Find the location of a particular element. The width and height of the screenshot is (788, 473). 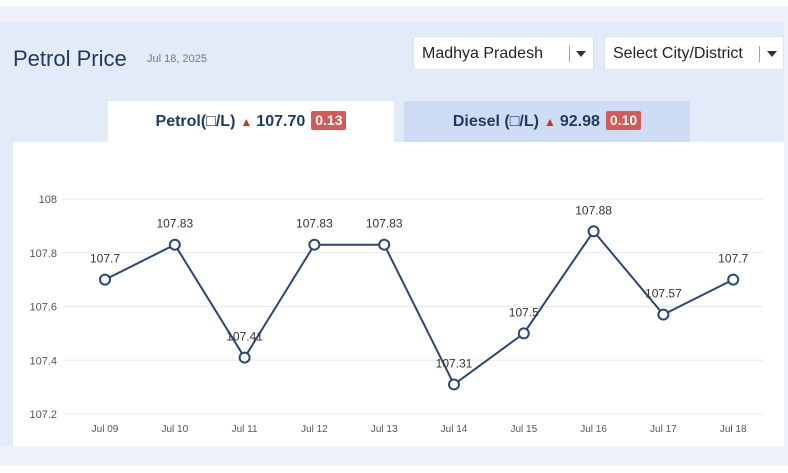

city-select-value: Select City/District is located at coordinates (678, 53).